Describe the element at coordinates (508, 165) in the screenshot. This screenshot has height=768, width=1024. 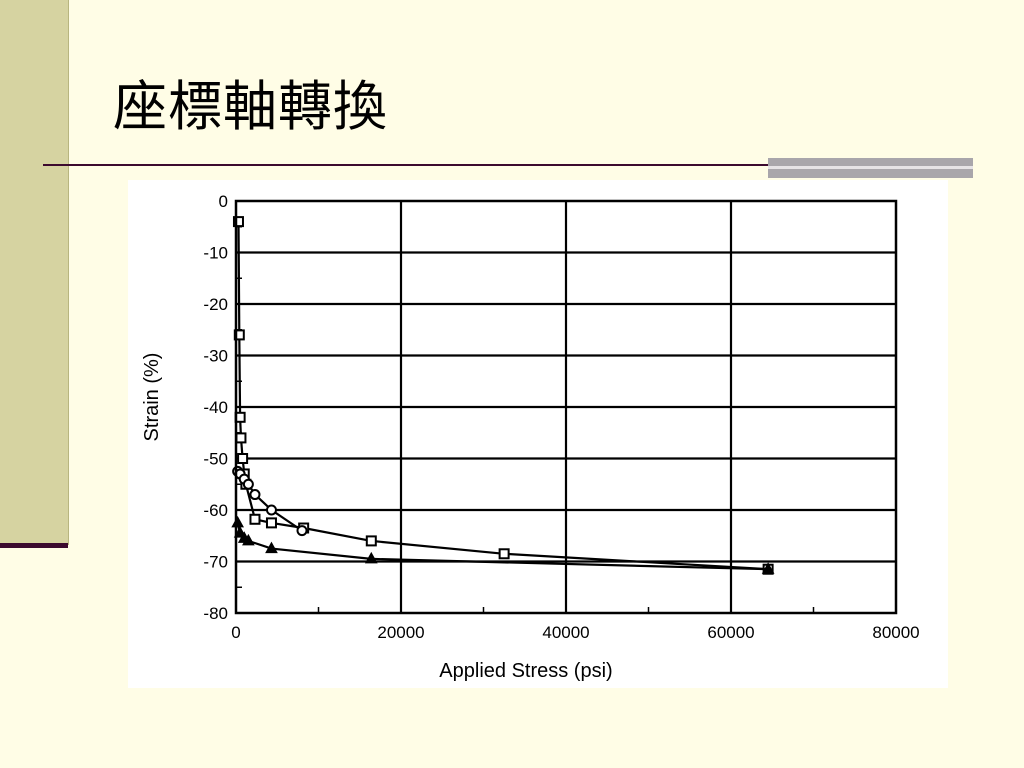
I see `title-underline` at that location.